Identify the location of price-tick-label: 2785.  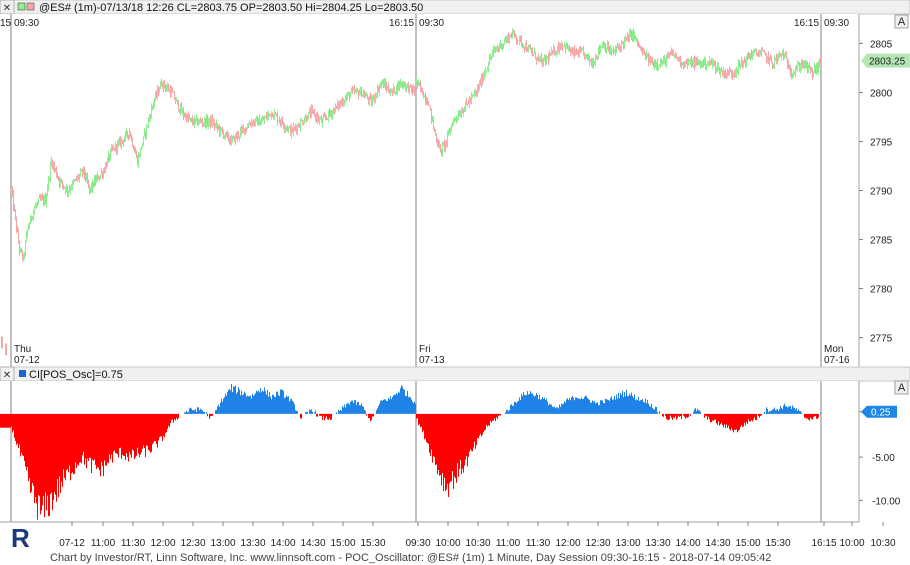
(881, 241).